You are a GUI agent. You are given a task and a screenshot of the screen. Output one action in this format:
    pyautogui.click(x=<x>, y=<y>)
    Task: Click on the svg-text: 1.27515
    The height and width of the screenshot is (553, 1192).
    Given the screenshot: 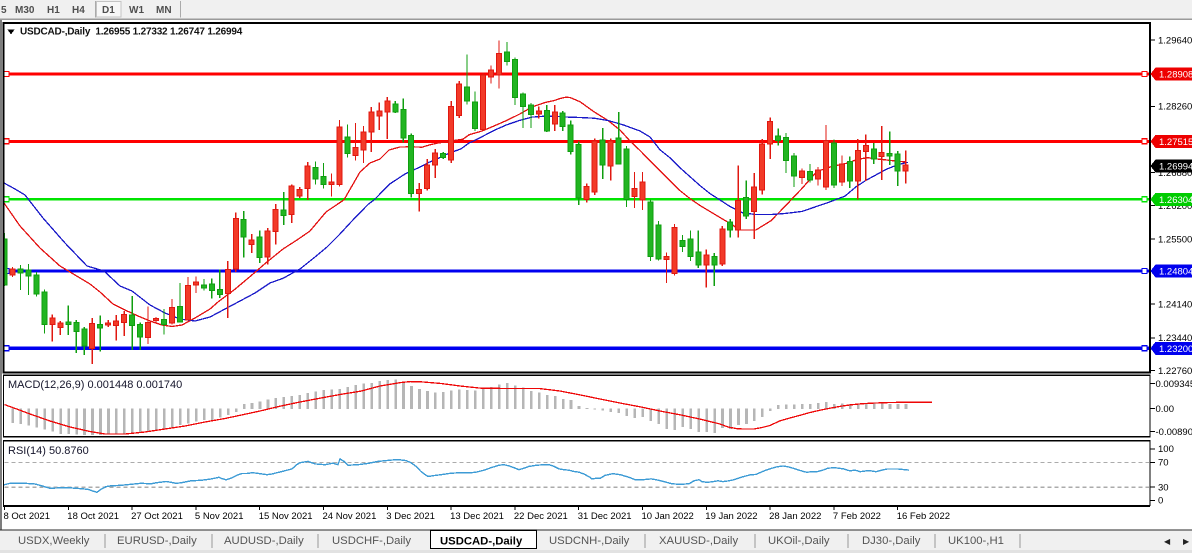 What is the action you would take?
    pyautogui.click(x=1175, y=142)
    